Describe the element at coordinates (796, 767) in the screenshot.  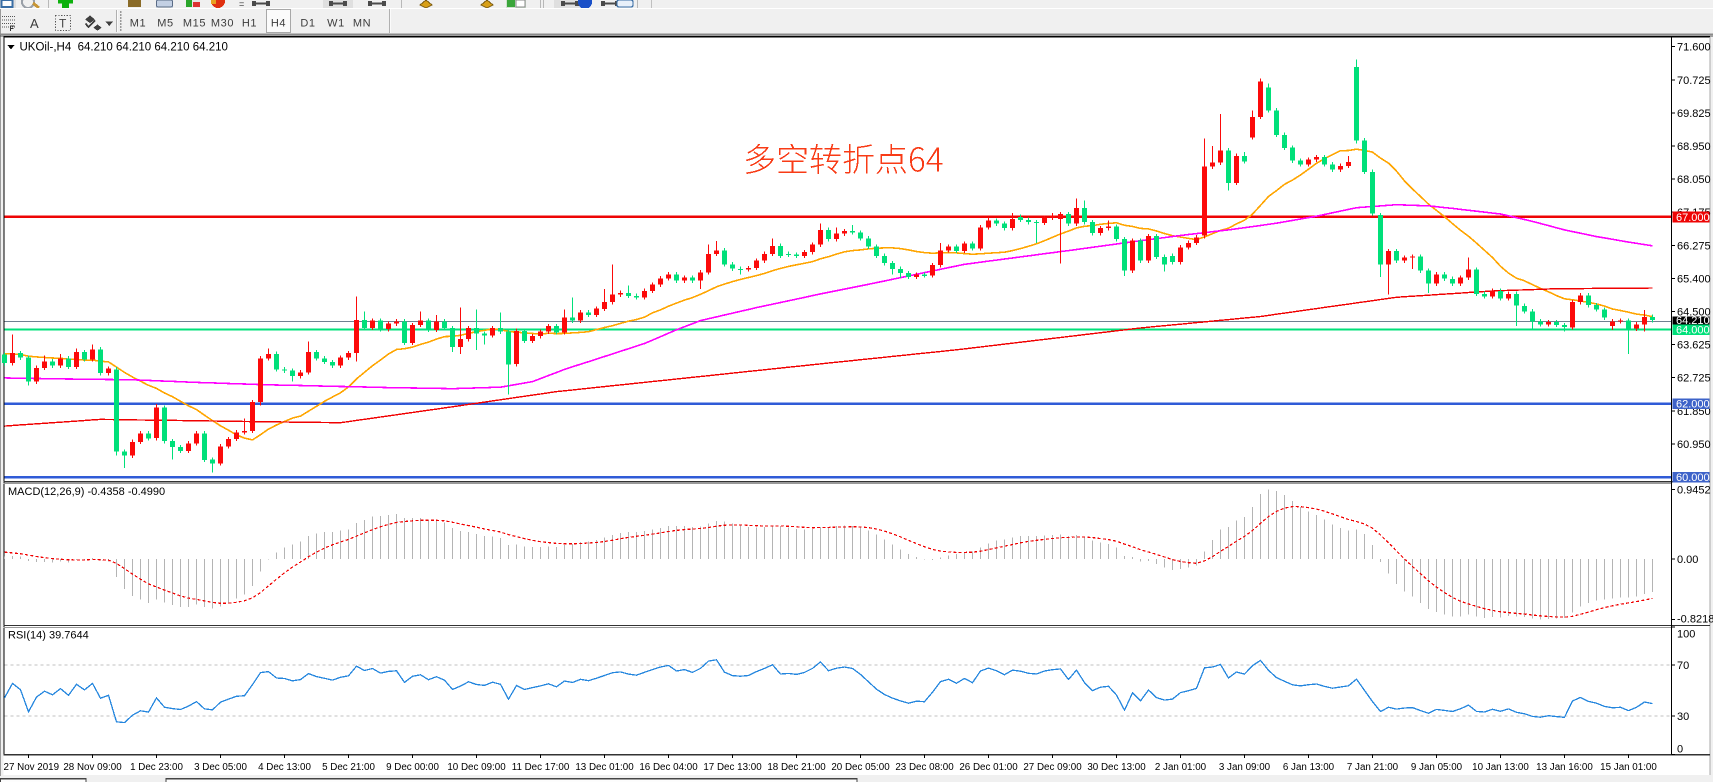
I see `svg-text: 18 Dec 21:00` at that location.